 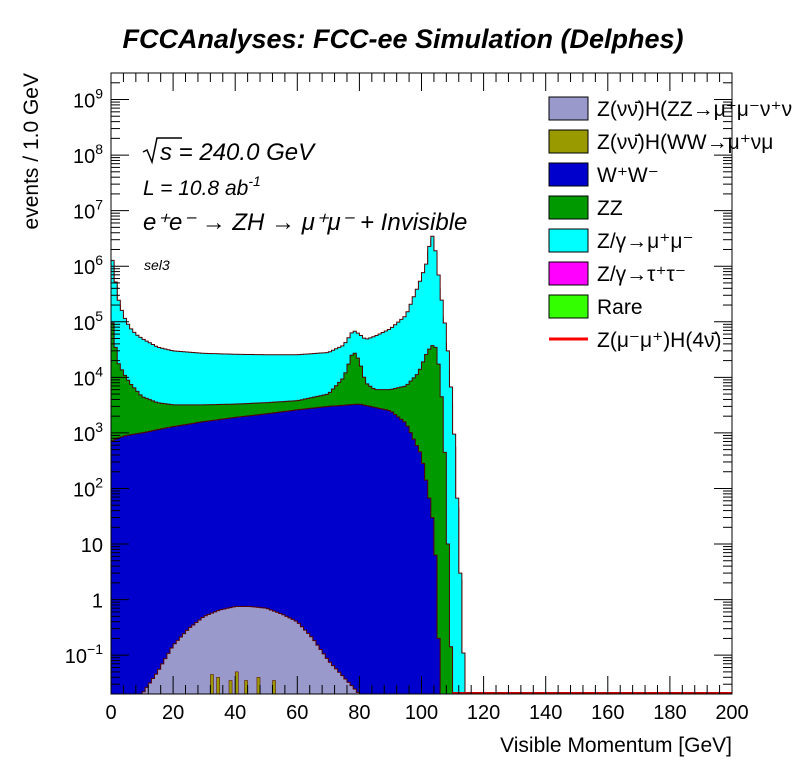 I want to click on y-tick-label: 10⁴, so click(x=88, y=376).